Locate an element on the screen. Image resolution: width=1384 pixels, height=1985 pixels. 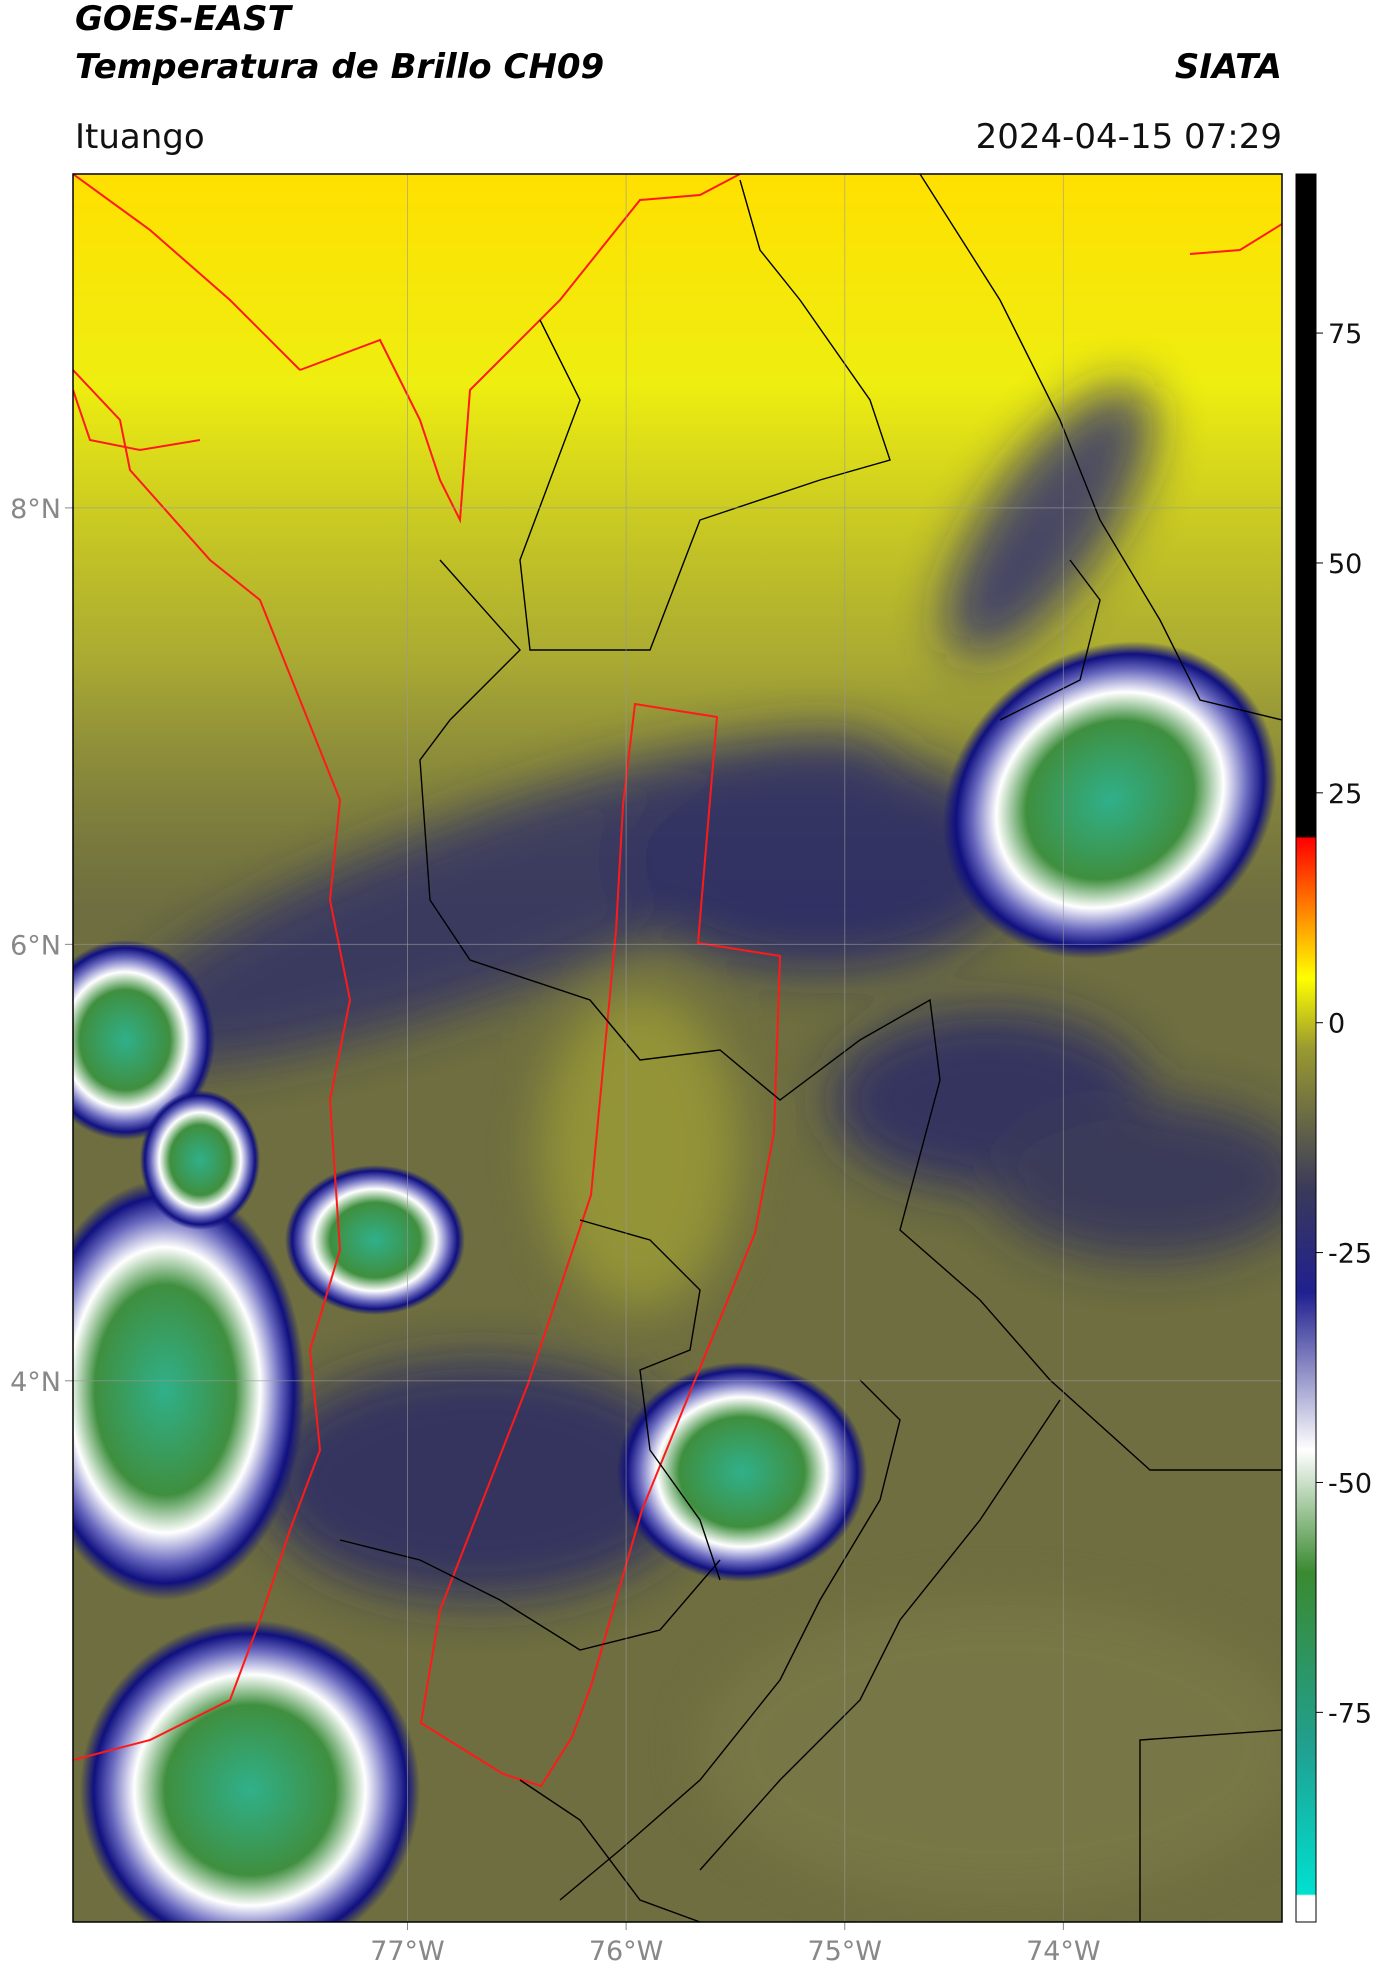
colorbar-ticks: 75 50 25 0 -25 -50 -75 is located at coordinates (1344, 1024).